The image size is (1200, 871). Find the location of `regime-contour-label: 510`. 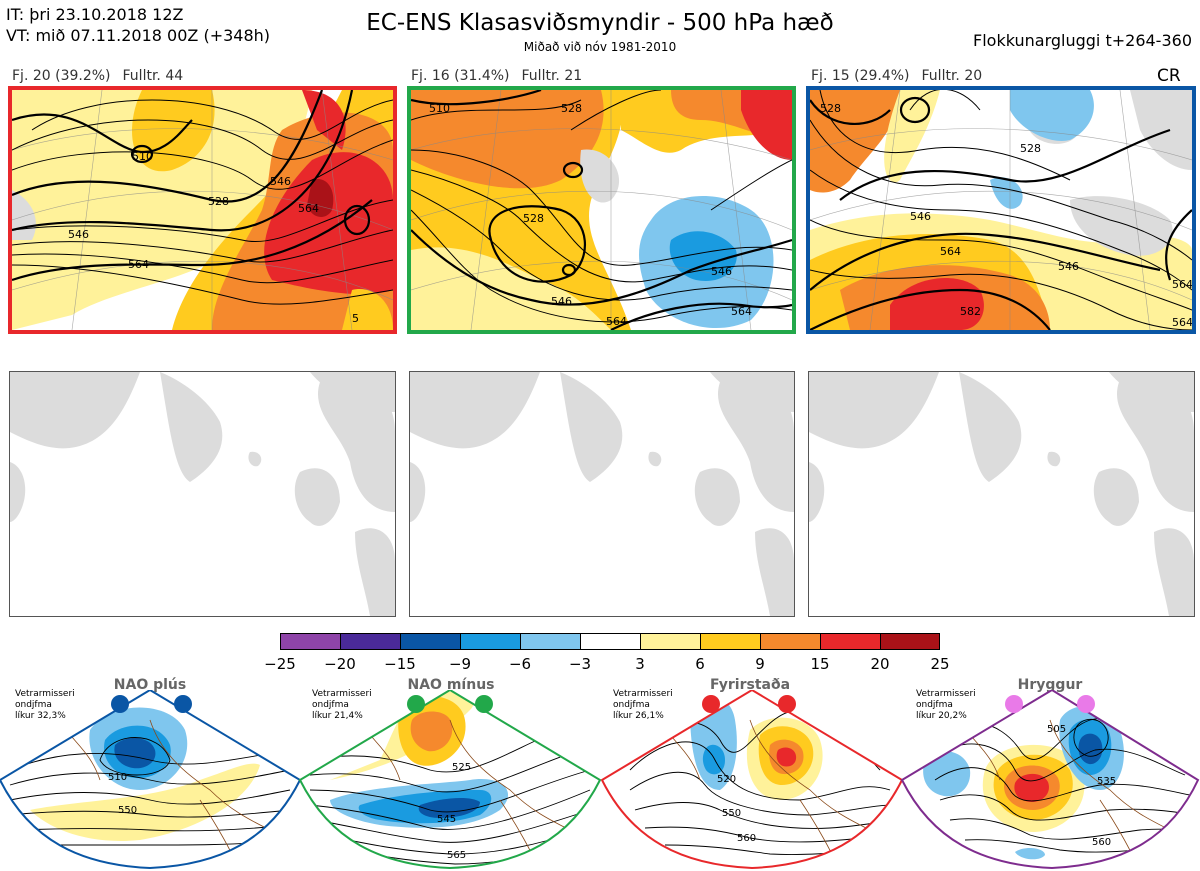

regime-contour-label: 510 is located at coordinates (117, 777).